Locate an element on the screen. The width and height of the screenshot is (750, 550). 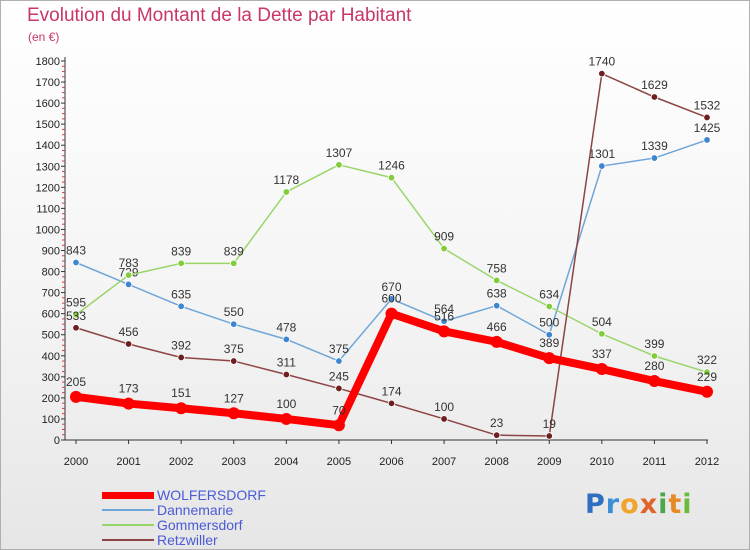
data-label: 600 is located at coordinates (391, 299).